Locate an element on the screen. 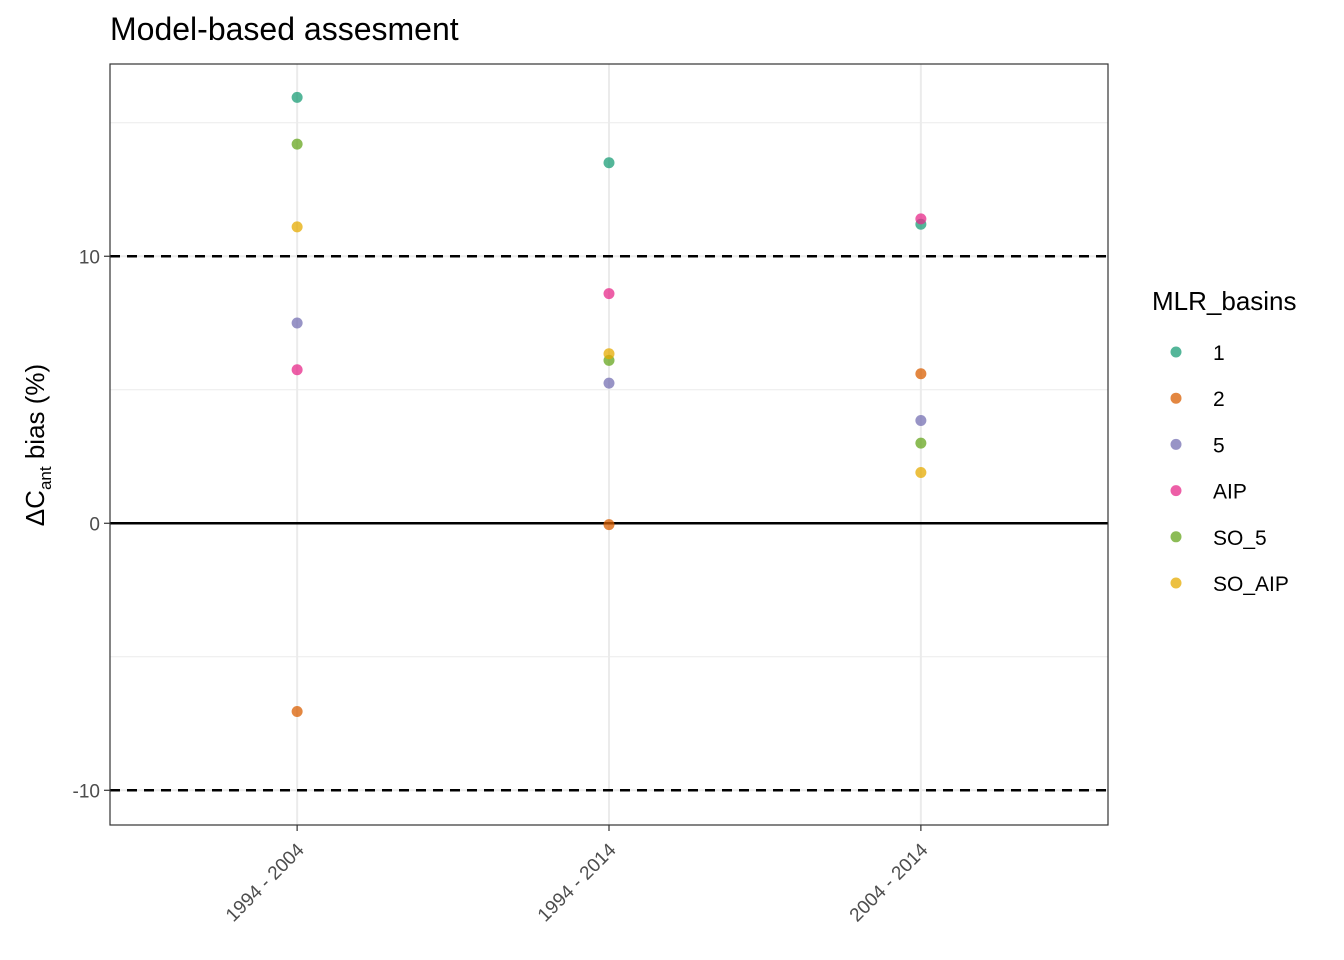  legend-label: 2 is located at coordinates (1219, 399).